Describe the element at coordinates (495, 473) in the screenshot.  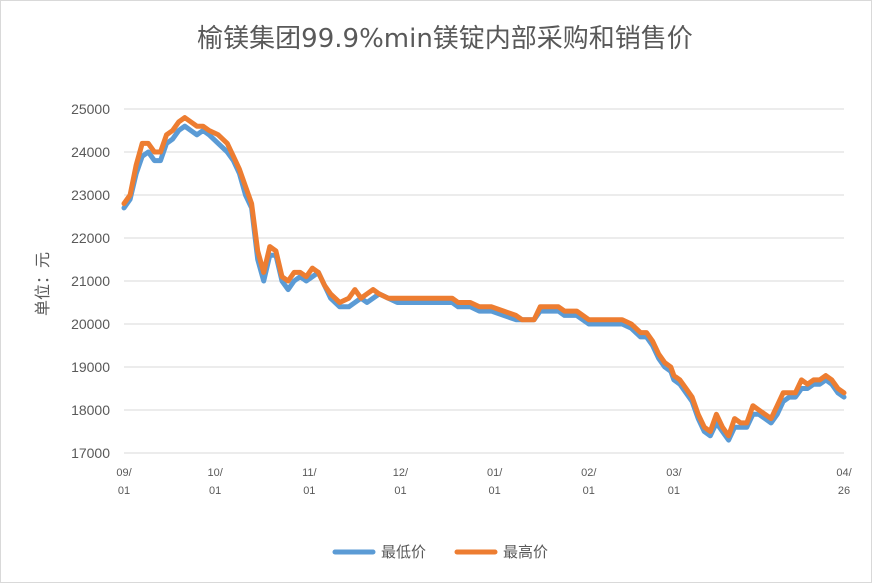
I see `x-tick-label-month: 01/` at that location.